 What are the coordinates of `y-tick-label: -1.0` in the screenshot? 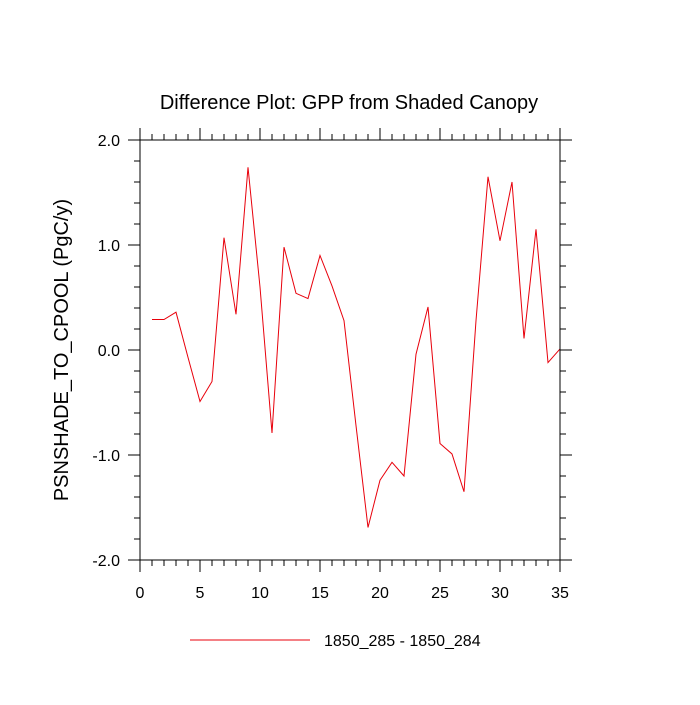 It's located at (106, 456).